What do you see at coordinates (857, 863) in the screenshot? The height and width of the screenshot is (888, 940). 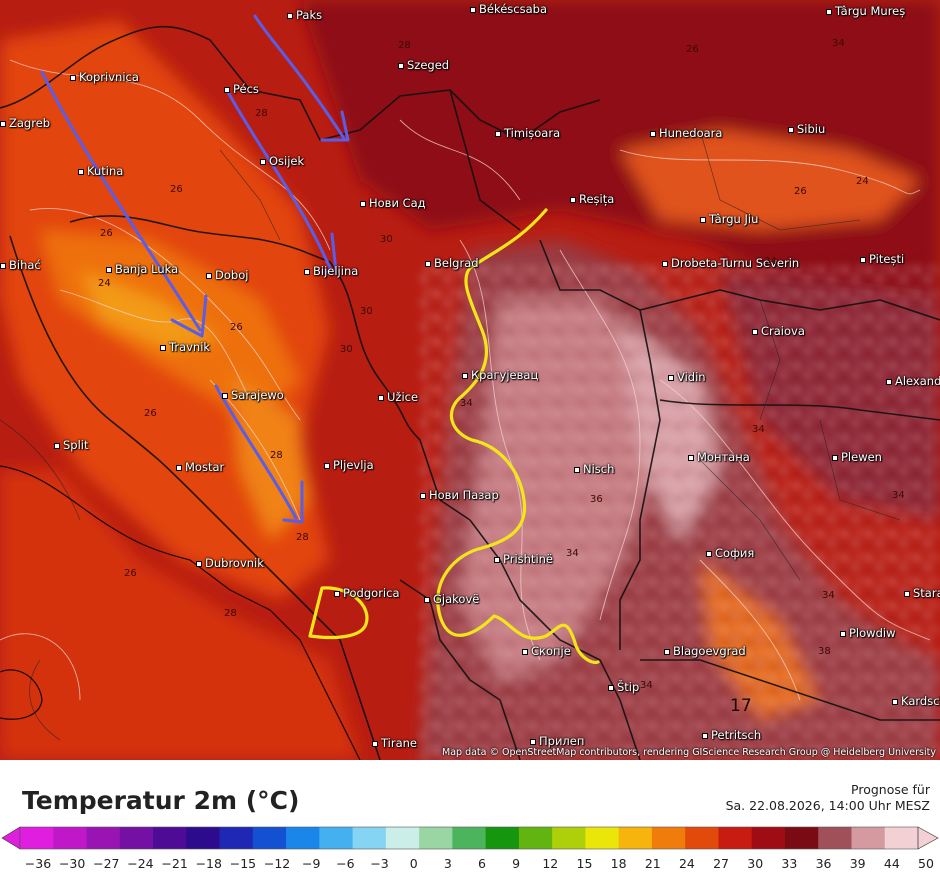 I see `scale-tick-label: 39` at bounding box center [857, 863].